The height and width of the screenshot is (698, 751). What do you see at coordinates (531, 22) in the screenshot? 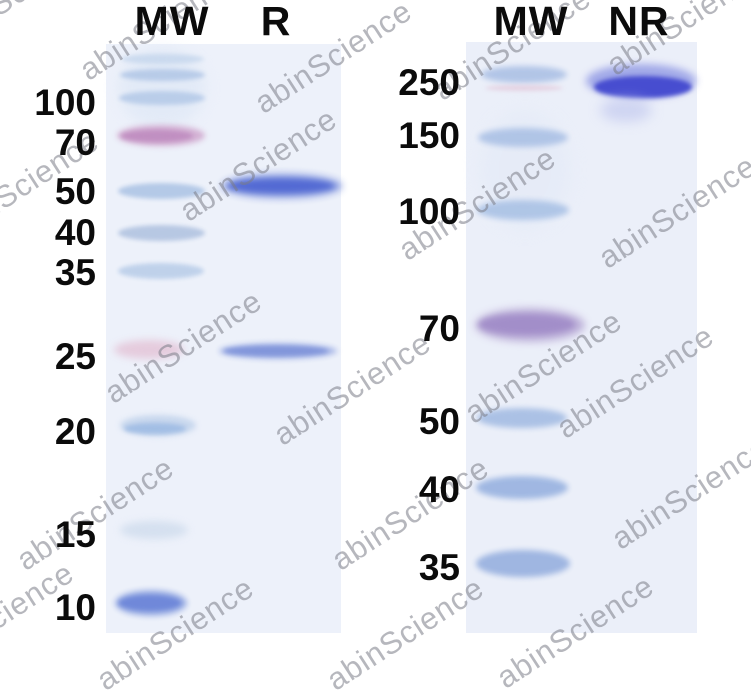
I see `lane-header-mw-right: MW` at bounding box center [531, 22].